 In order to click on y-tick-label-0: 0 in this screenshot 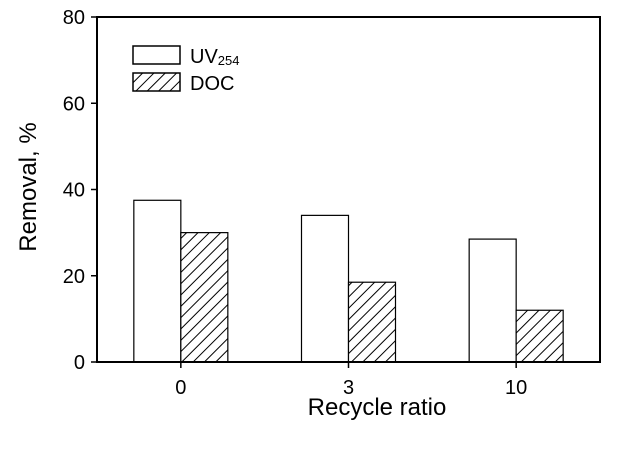, I will do `click(79, 363)`.